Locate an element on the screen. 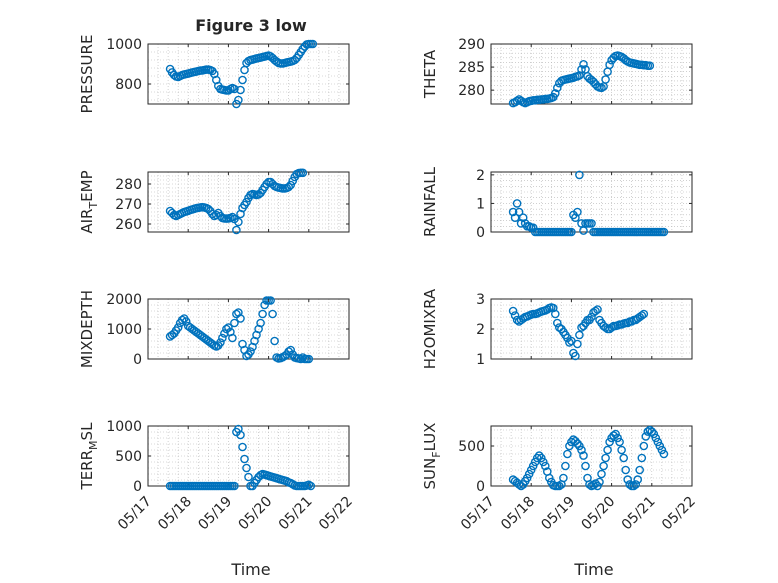 Image resolution: width=778 pixels, height=583 pixels. grid is located at coordinates (591, 74).